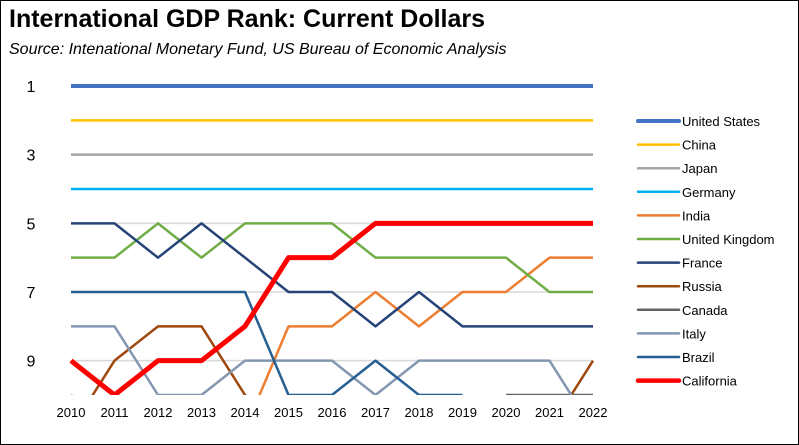  I want to click on series-line-united-kingdom, so click(332, 258).